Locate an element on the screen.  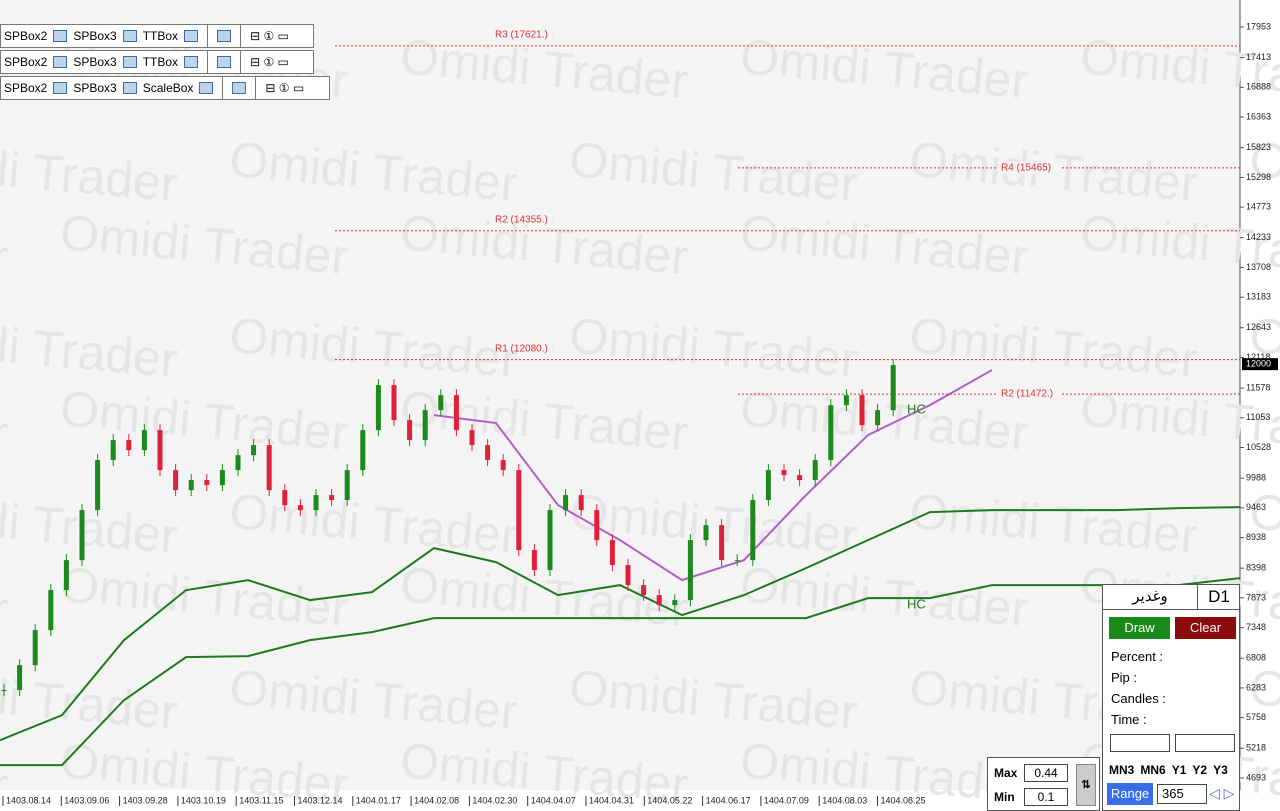
y-tick-label: 13183 is located at coordinates (1258, 297).